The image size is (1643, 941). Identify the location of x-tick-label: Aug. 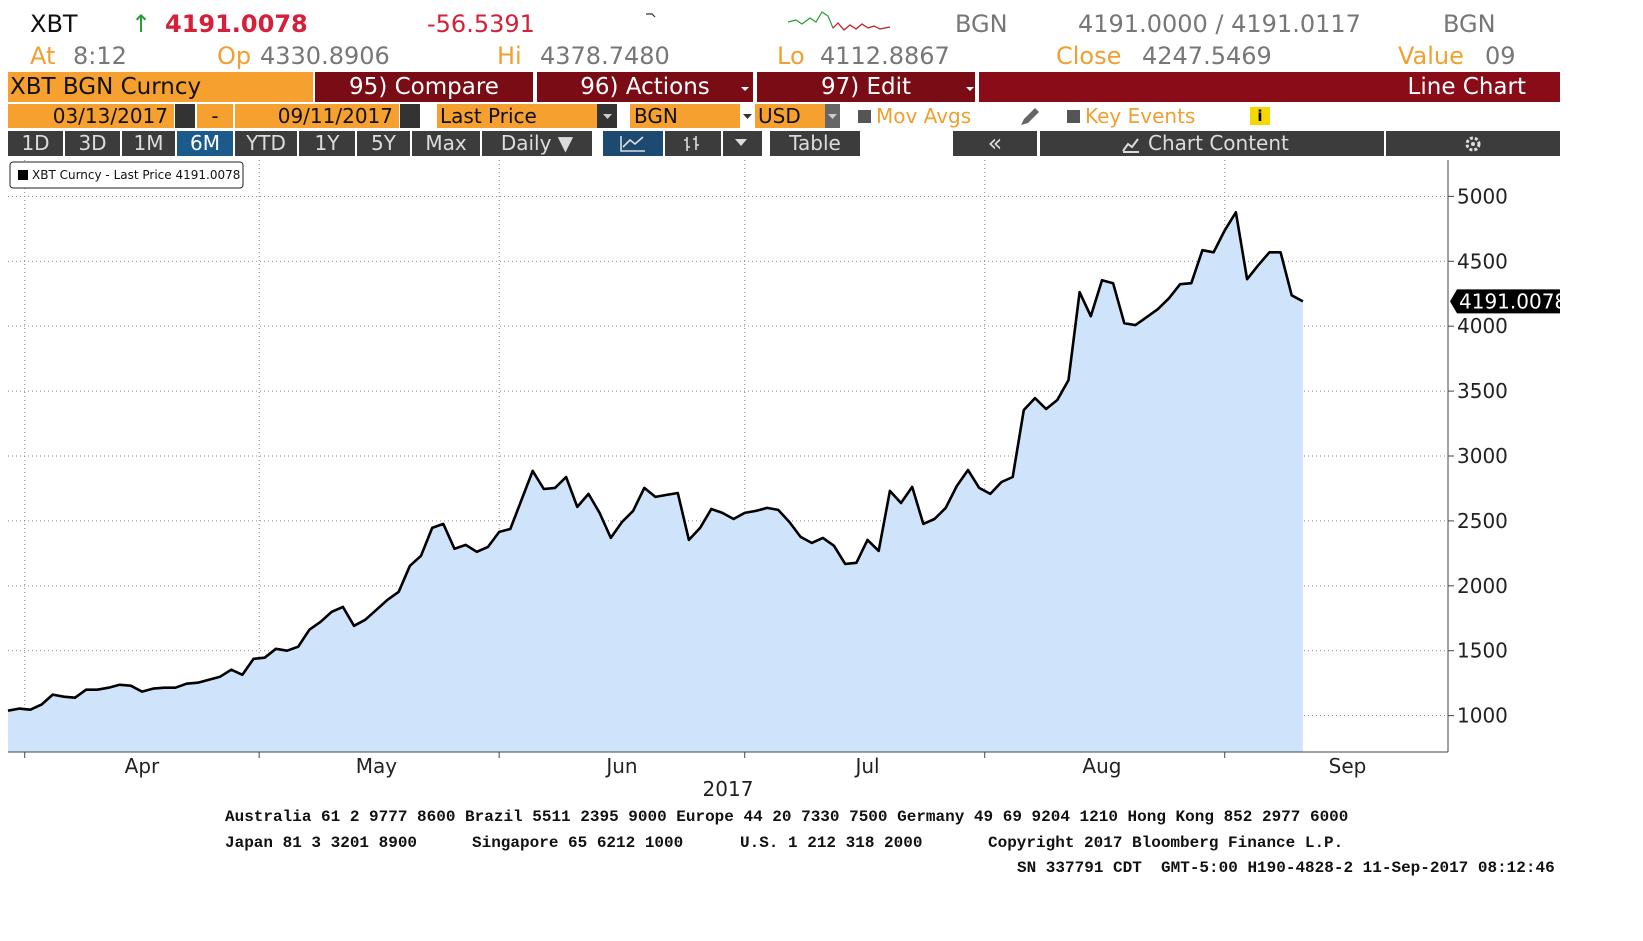
(1101, 766).